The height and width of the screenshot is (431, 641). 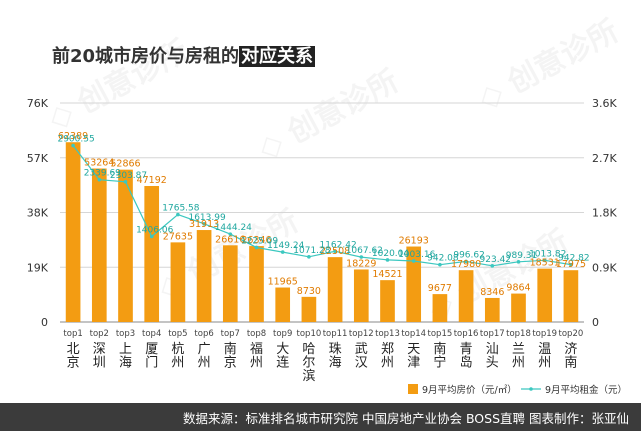 I want to click on bar-value-label: 53264, so click(x=99, y=163).